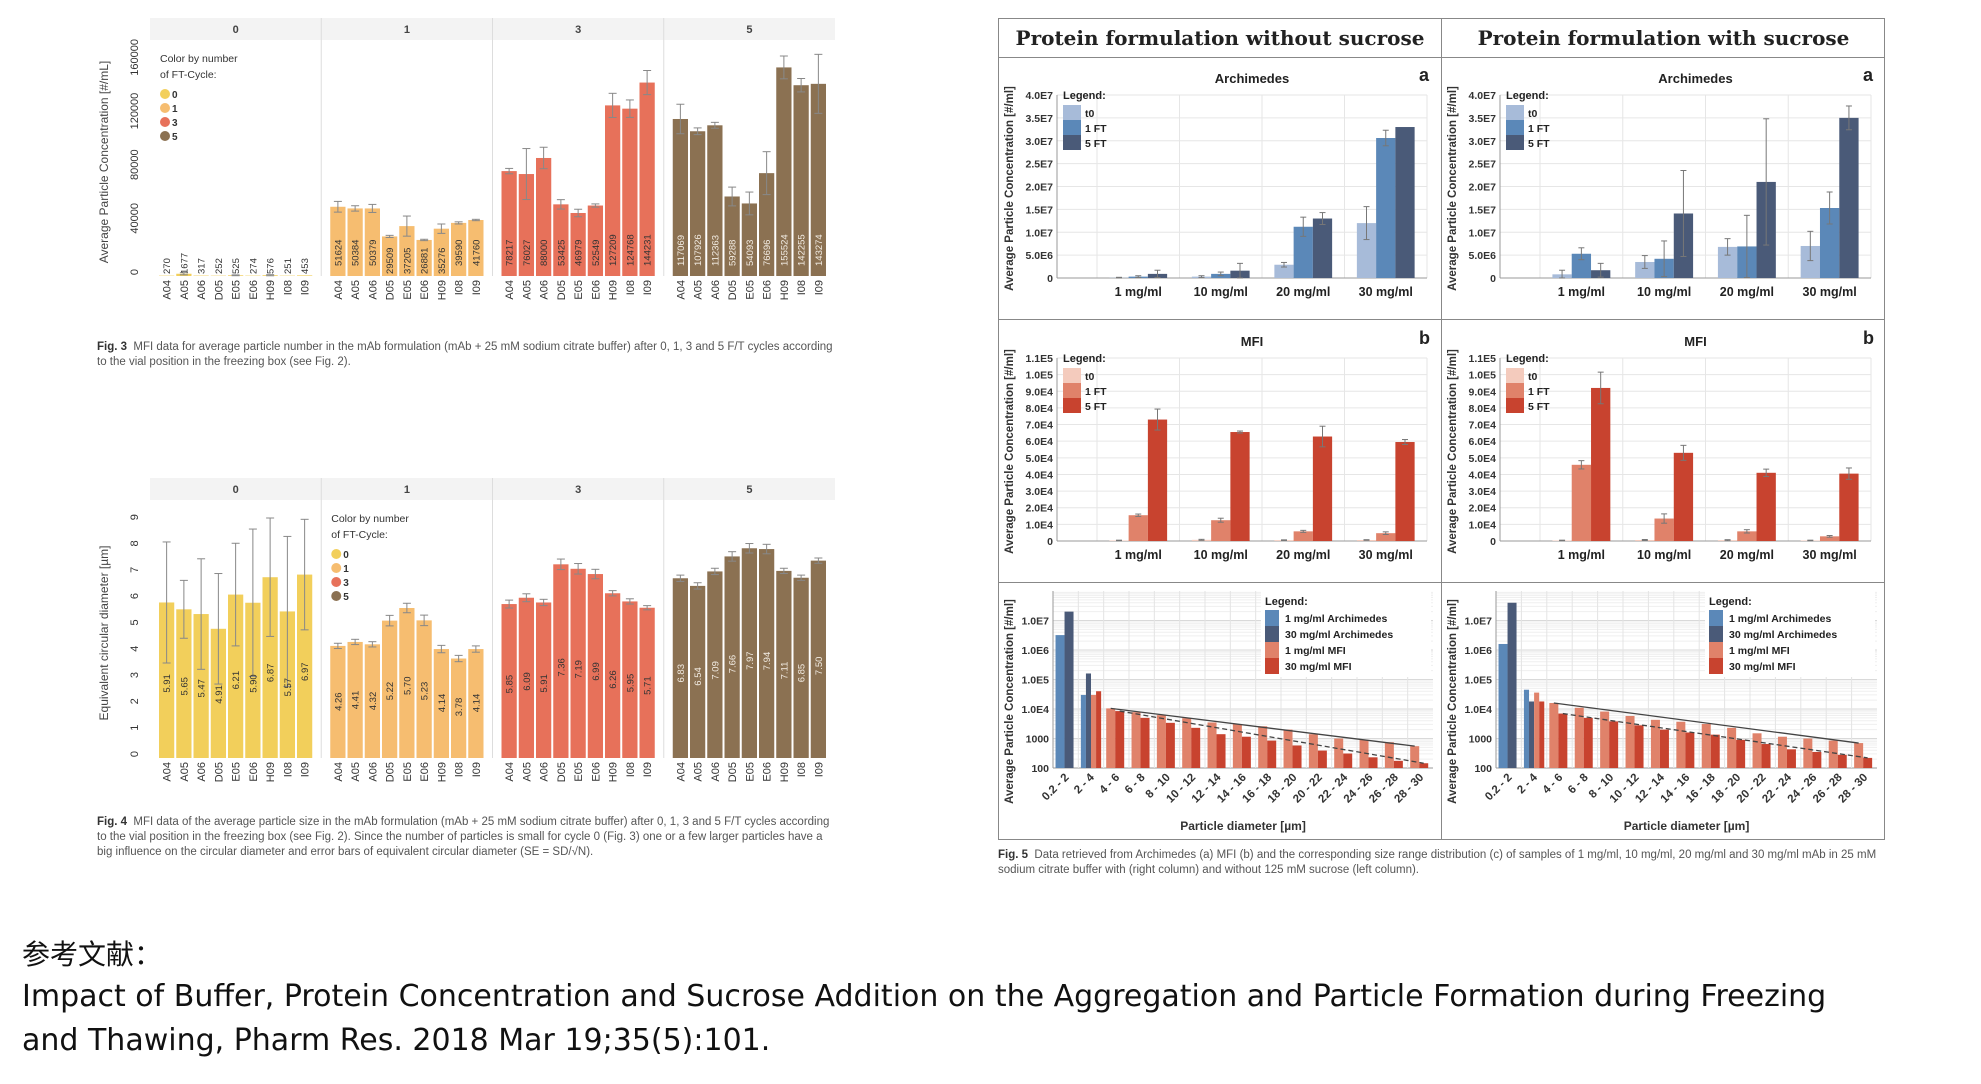  I want to click on legend-item: 1 mg/ml Archimedes, so click(1780, 619).